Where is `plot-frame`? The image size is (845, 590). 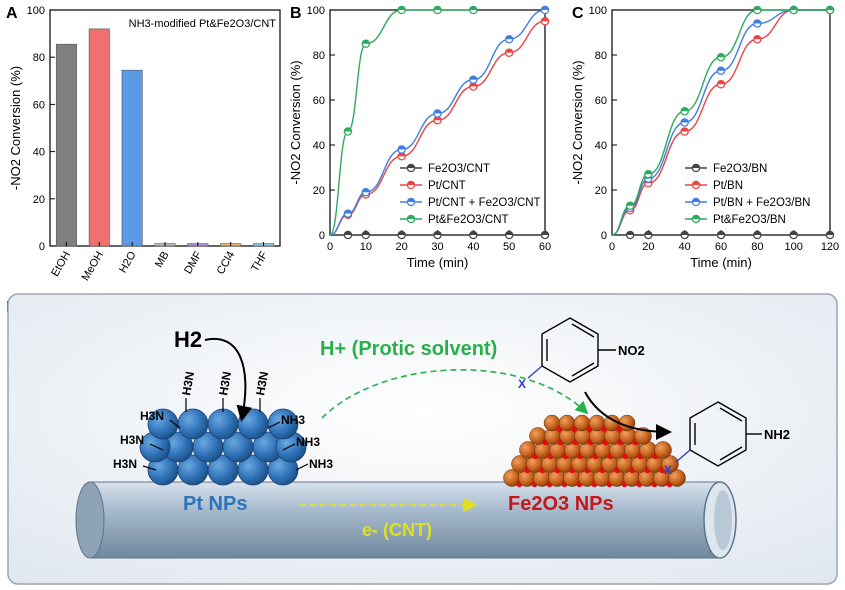
plot-frame is located at coordinates (165, 128).